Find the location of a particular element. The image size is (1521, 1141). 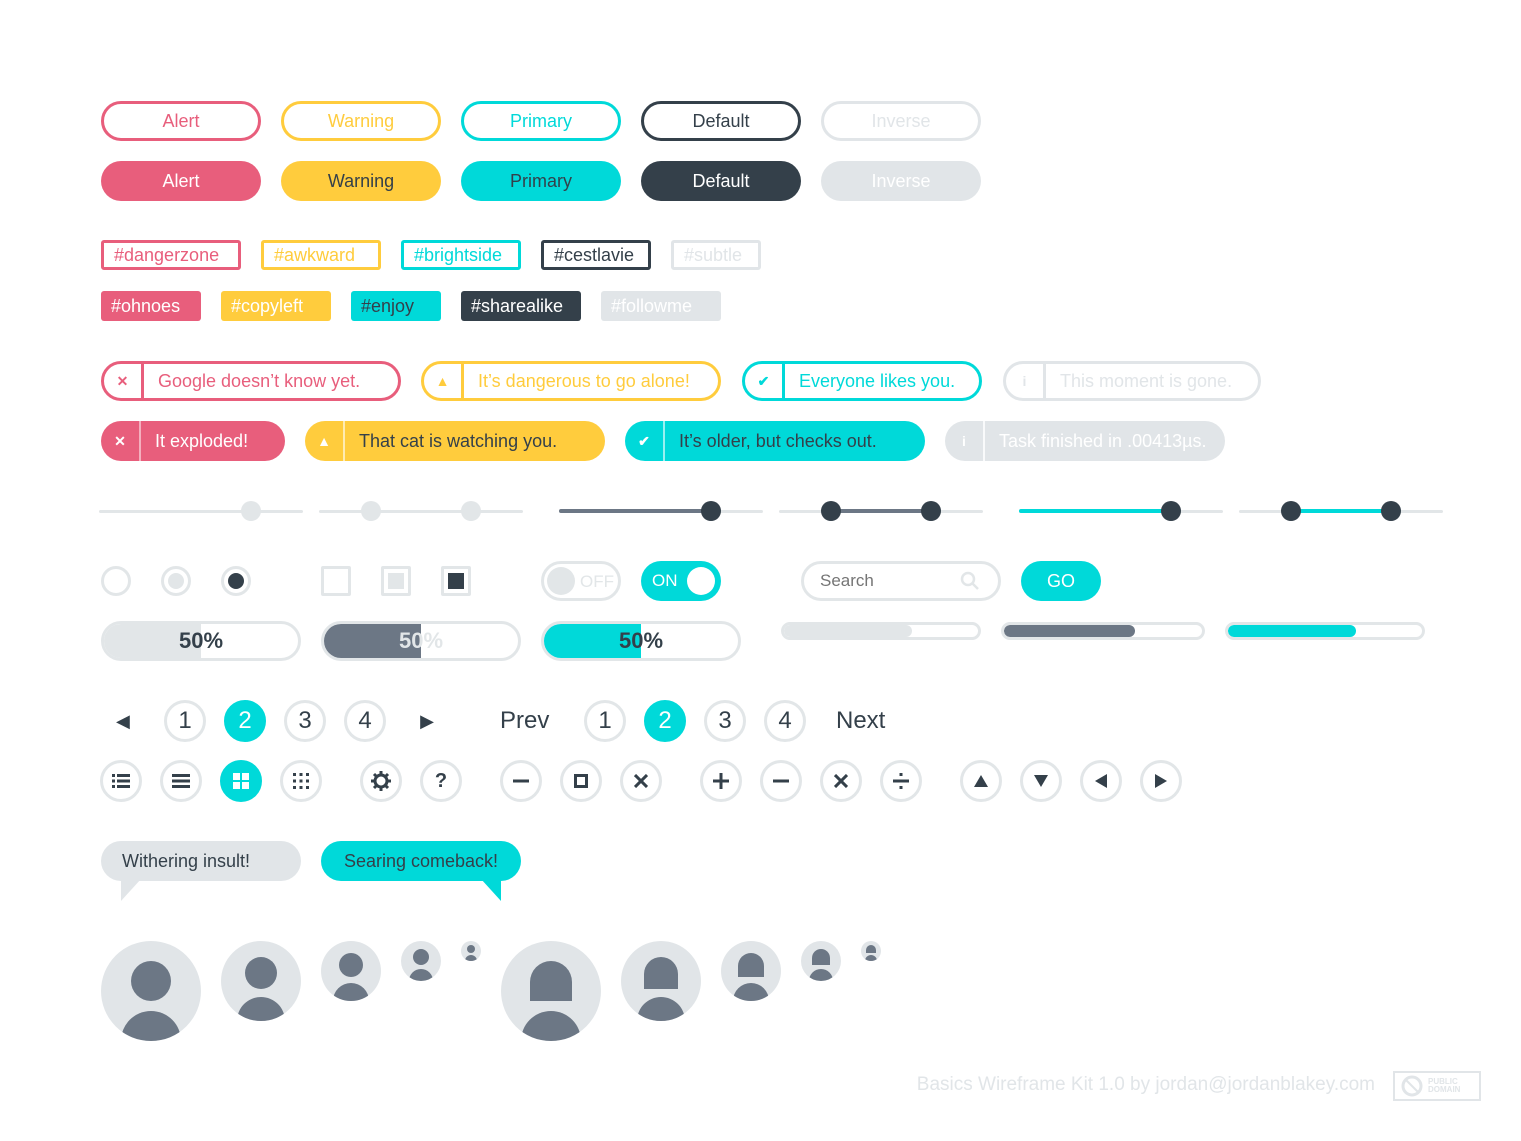

toggle-off: OFF is located at coordinates (581, 581).